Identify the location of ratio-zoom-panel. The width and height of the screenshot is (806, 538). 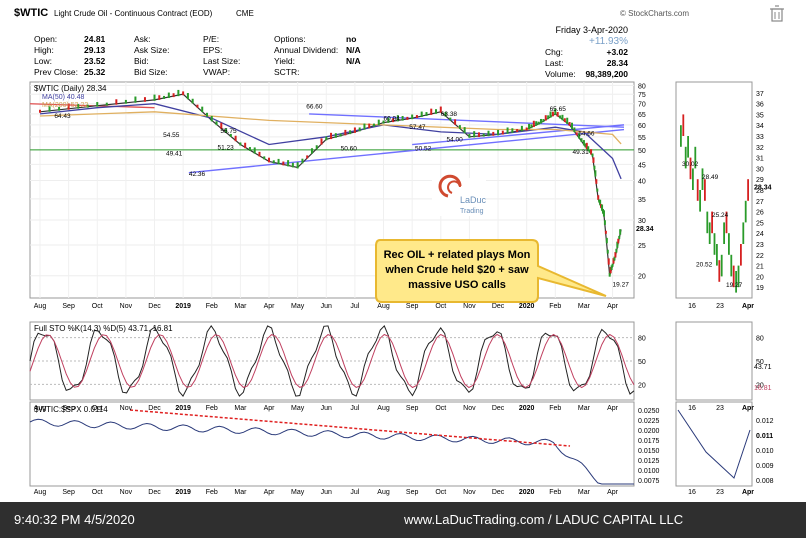
(714, 444).